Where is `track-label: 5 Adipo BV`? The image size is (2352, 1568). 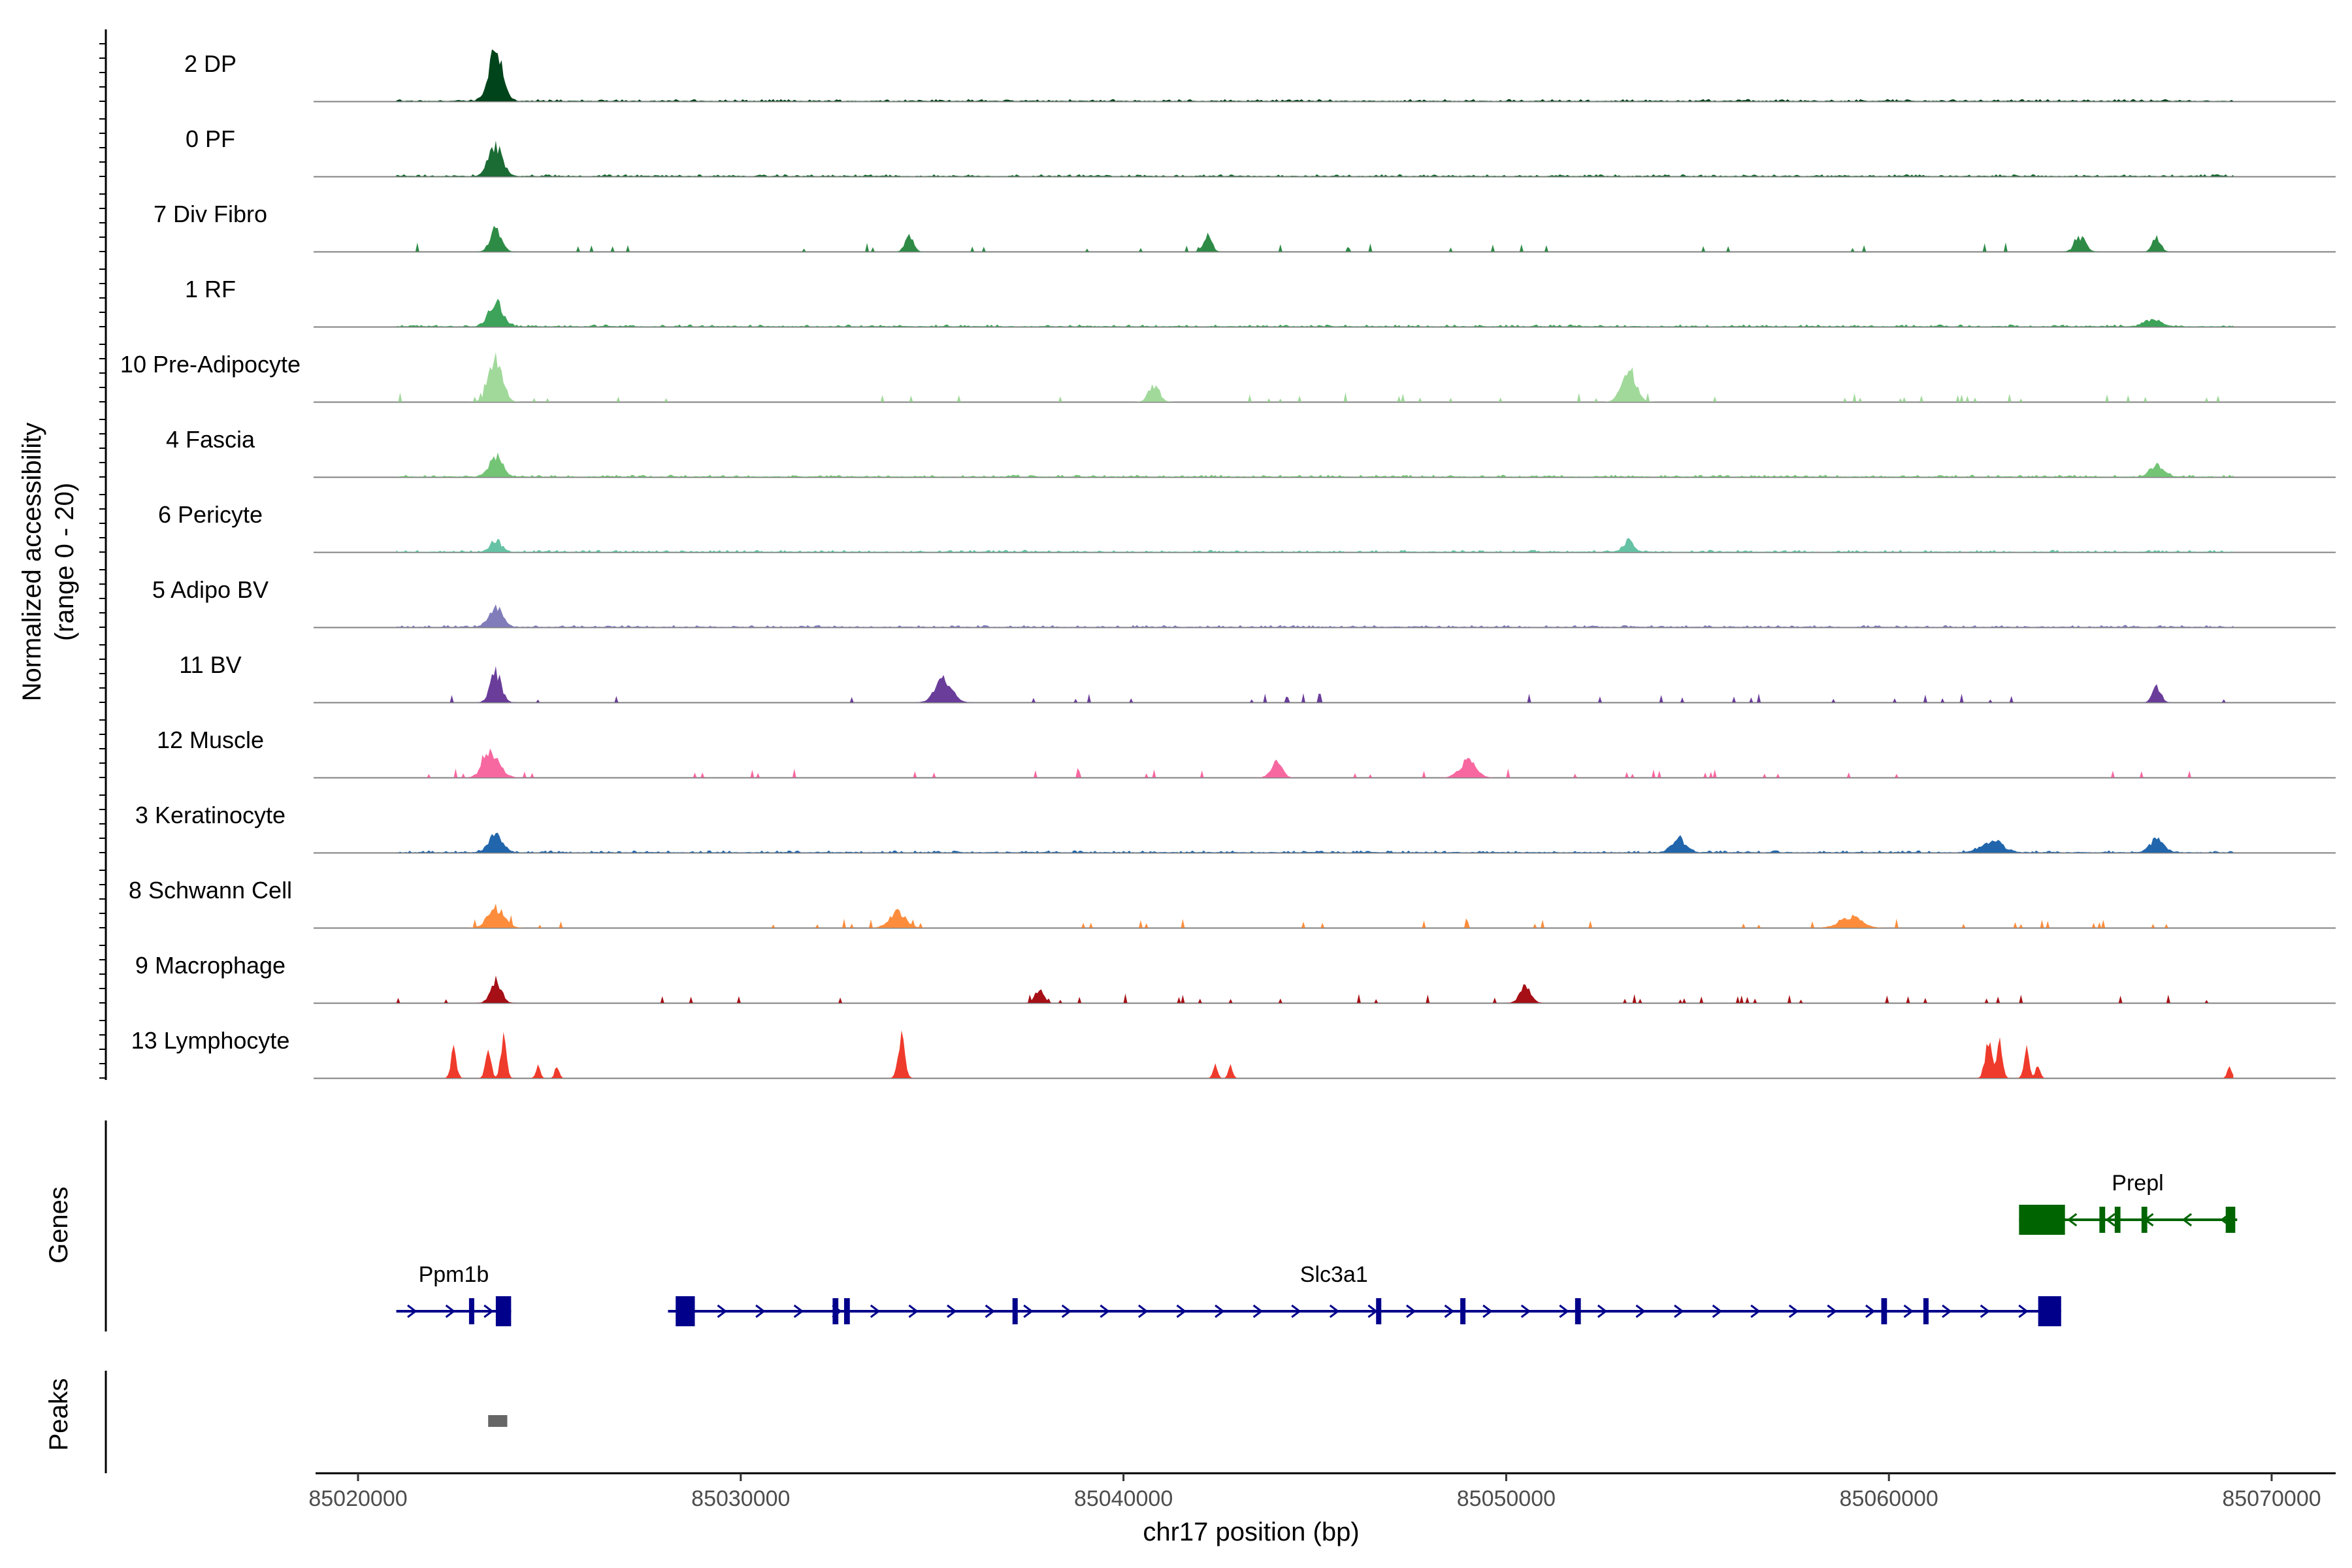
track-label: 5 Adipo BV is located at coordinates (210, 589).